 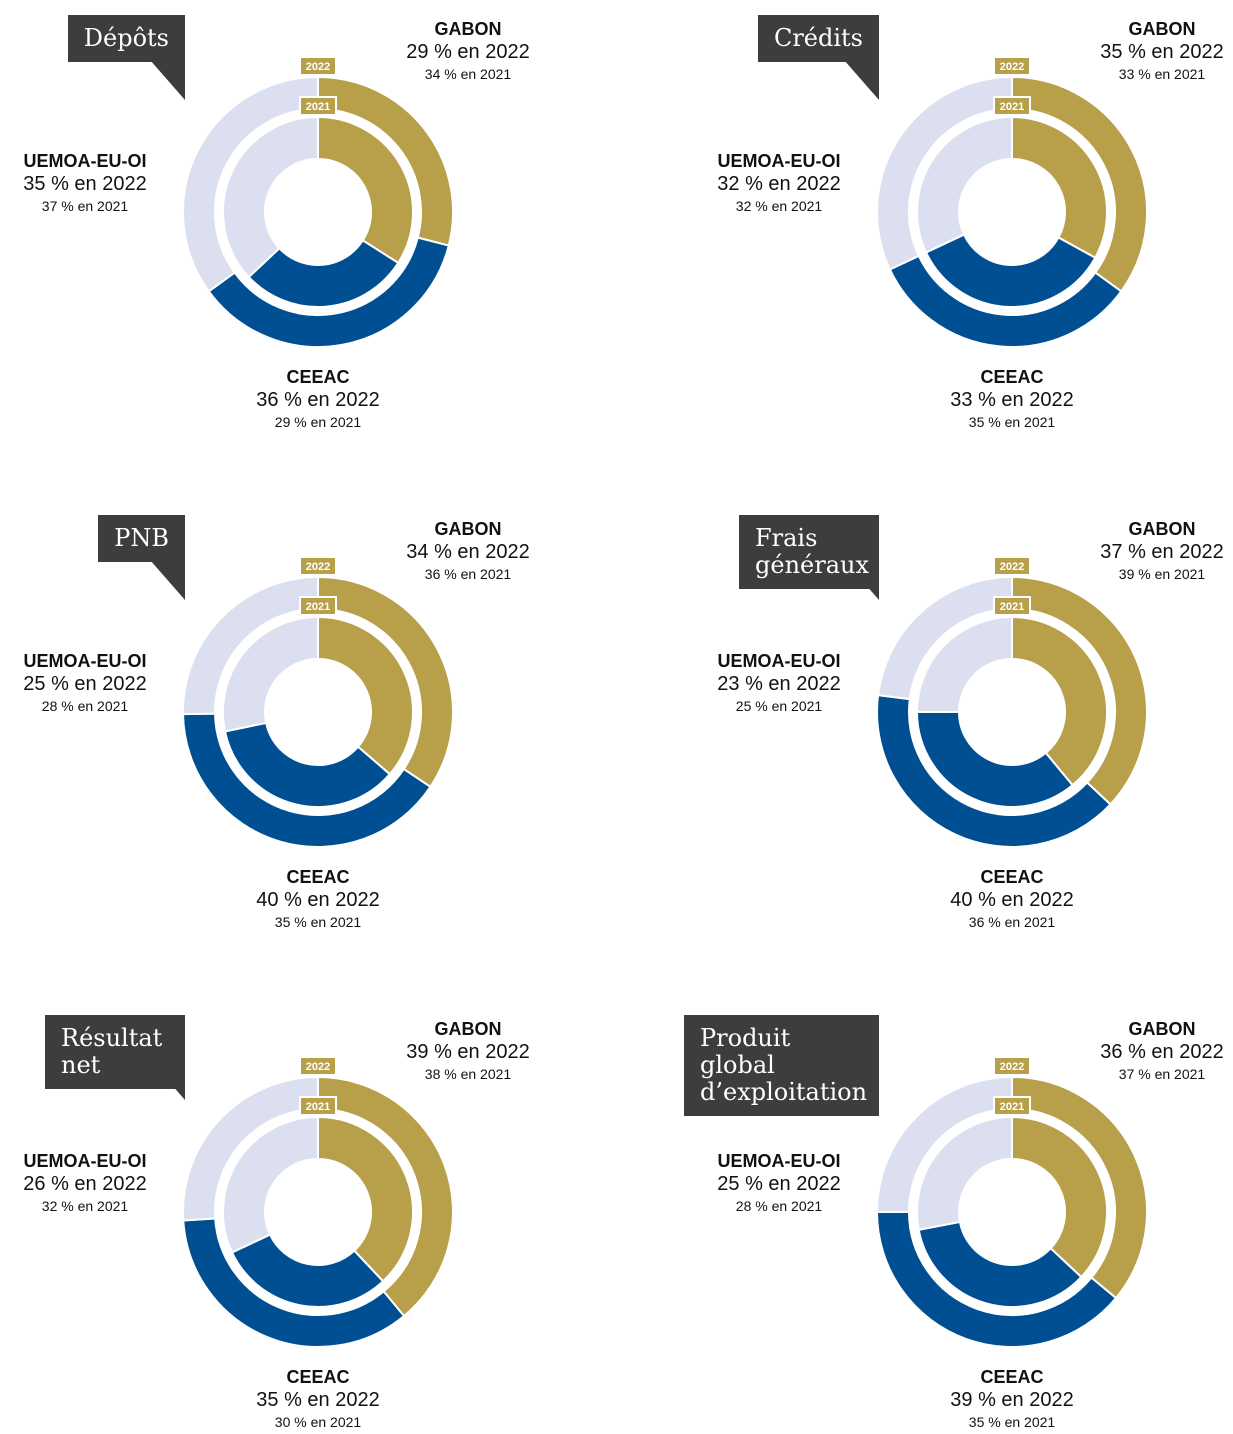 I want to click on chart-title: Dépôts, so click(x=126, y=38).